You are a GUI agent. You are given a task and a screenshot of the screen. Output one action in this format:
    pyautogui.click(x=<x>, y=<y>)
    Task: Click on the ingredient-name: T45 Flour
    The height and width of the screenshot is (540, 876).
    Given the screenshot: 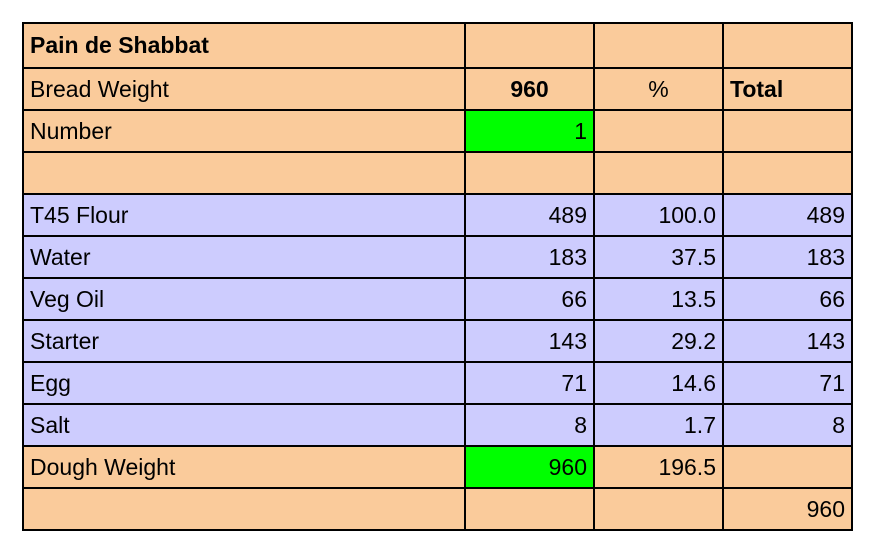 What is the action you would take?
    pyautogui.click(x=244, y=215)
    